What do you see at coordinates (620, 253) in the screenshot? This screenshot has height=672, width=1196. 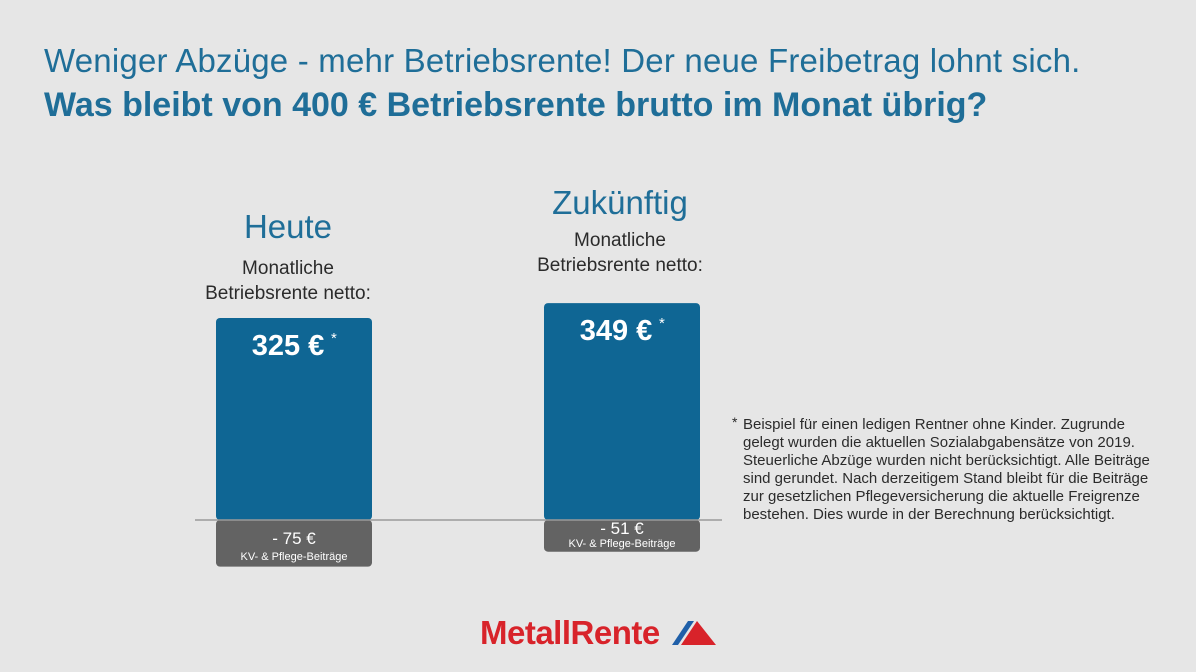 I see `column-sublabel-zukuenftig: Monatliche Betriebsrente netto:` at bounding box center [620, 253].